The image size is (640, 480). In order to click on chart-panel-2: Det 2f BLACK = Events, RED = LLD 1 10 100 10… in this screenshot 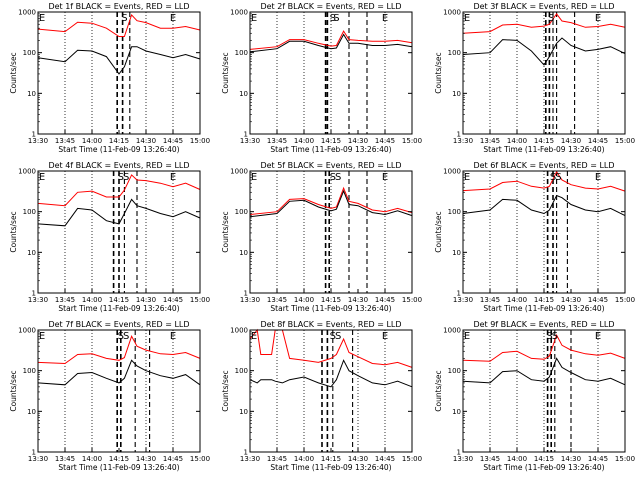, I will do `click(321, 78)`.